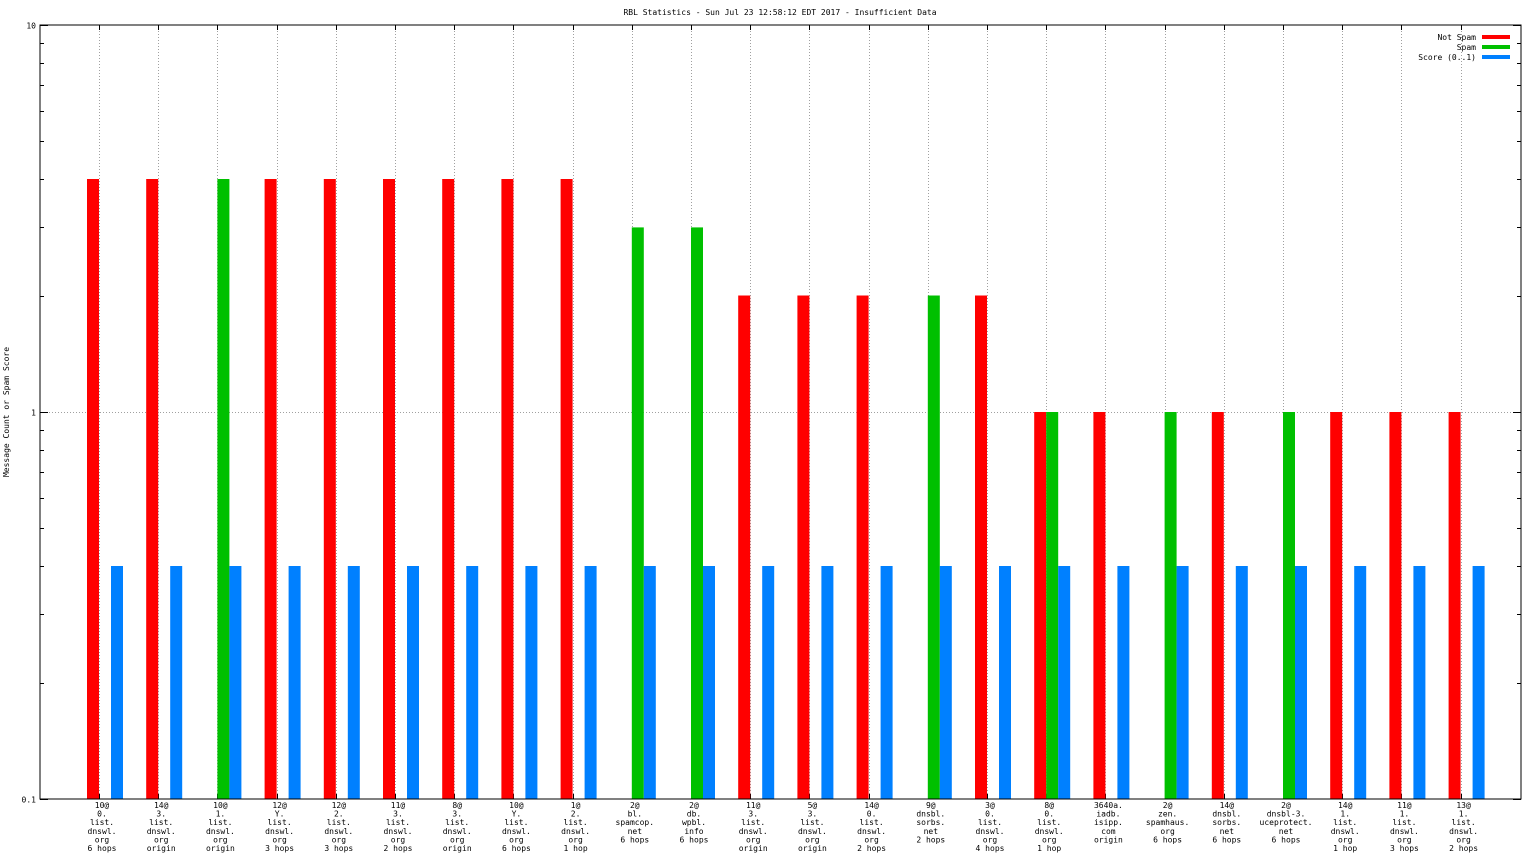 This screenshot has width=1536, height=864. Describe the element at coordinates (931, 831) in the screenshot. I see `x-tick-label-line: net` at that location.